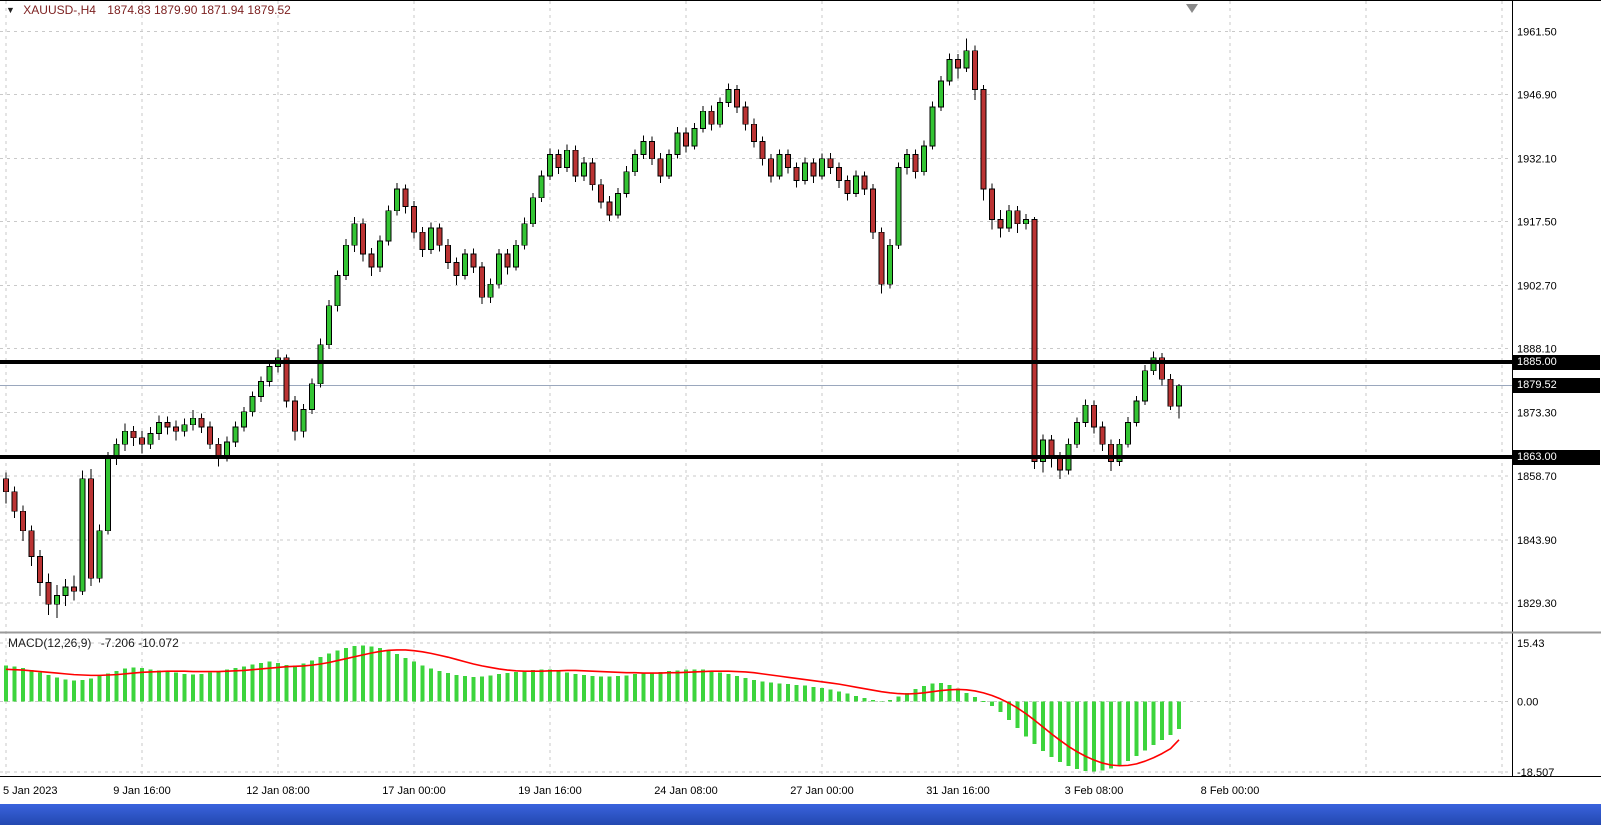  I want to click on macd-signal-line, so click(592, 708).